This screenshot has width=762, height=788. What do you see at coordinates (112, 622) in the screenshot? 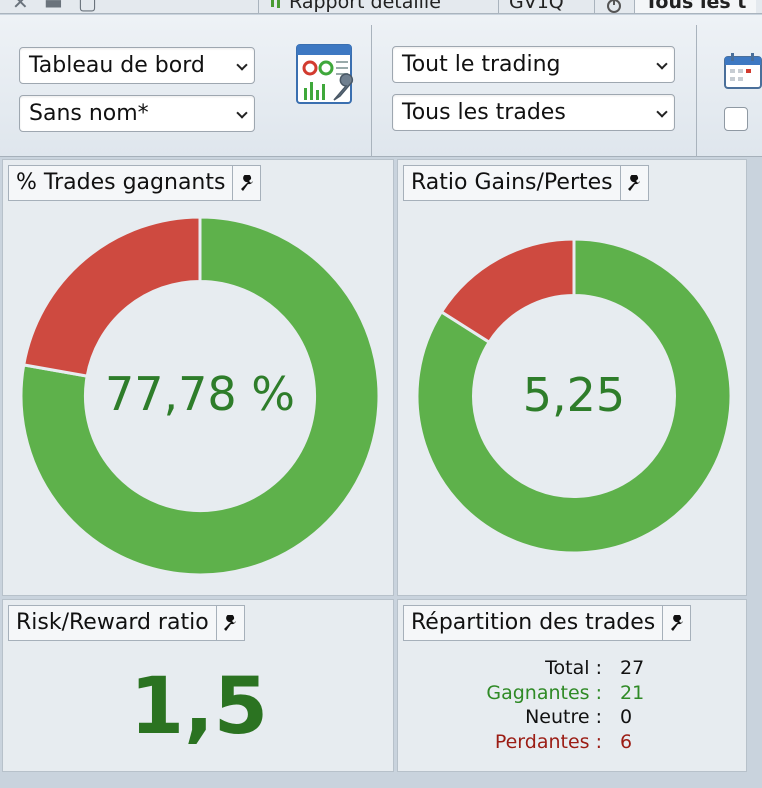
I see `panel-title: Risk/Reward ratio` at bounding box center [112, 622].